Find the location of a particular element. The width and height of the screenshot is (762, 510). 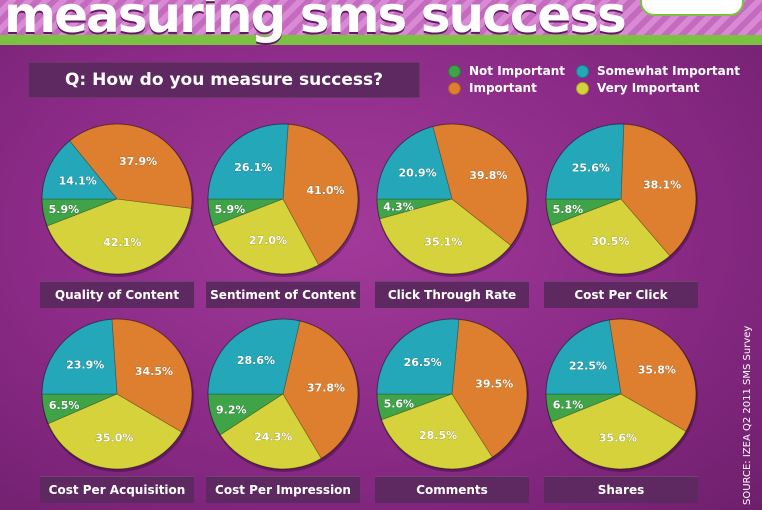

header-band is located at coordinates (381, 40).